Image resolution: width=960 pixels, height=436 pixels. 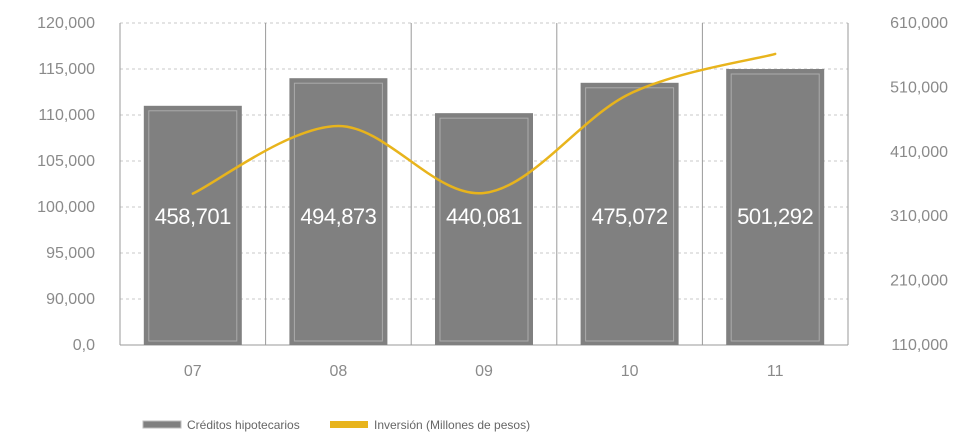 What do you see at coordinates (66, 69) in the screenshot?
I see `left-tick-label: 115,000` at bounding box center [66, 69].